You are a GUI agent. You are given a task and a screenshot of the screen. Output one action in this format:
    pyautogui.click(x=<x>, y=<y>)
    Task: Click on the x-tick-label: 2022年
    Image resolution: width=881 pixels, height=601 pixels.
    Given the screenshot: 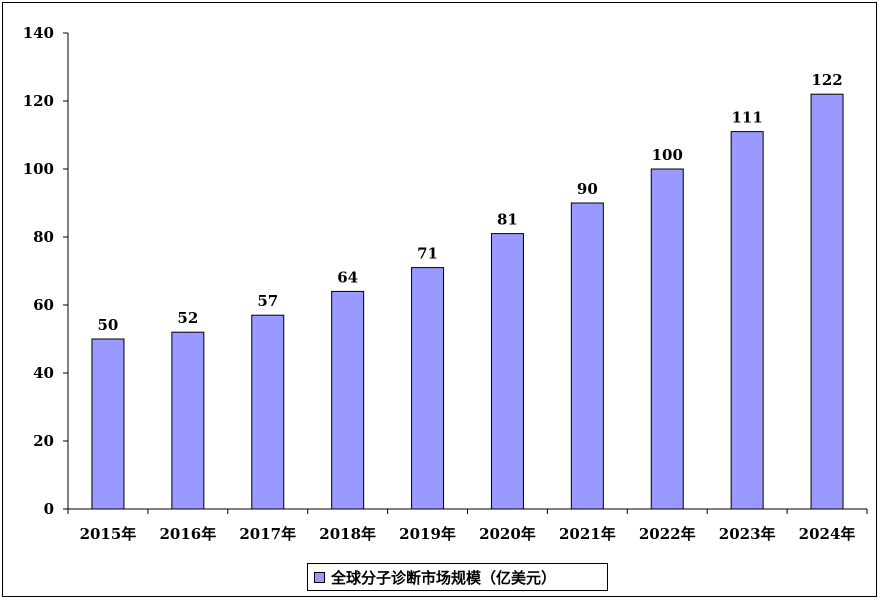 What is the action you would take?
    pyautogui.click(x=667, y=534)
    